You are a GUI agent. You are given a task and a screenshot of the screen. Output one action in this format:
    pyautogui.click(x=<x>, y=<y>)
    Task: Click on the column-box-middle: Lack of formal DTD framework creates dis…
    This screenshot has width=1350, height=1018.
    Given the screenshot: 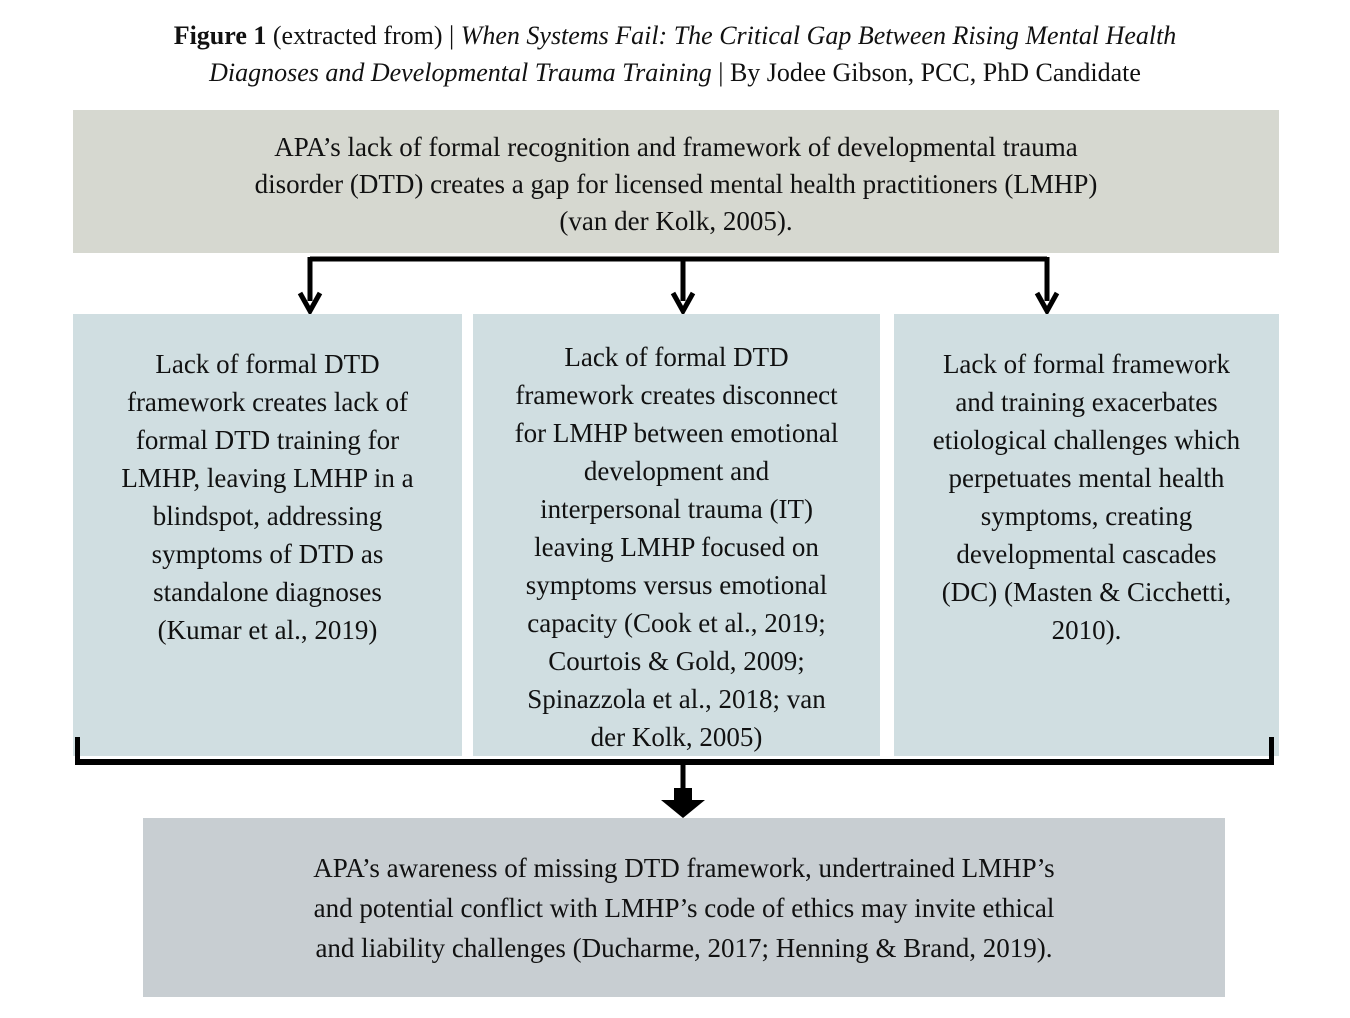 What is the action you would take?
    pyautogui.click(x=676, y=535)
    